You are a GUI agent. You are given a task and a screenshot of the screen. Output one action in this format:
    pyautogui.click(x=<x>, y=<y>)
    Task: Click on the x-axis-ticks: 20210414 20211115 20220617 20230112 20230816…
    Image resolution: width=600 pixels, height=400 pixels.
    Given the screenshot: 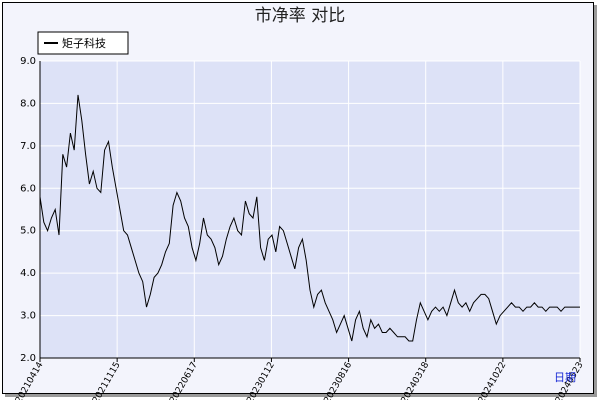 What is the action you would take?
    pyautogui.click(x=300, y=379)
    